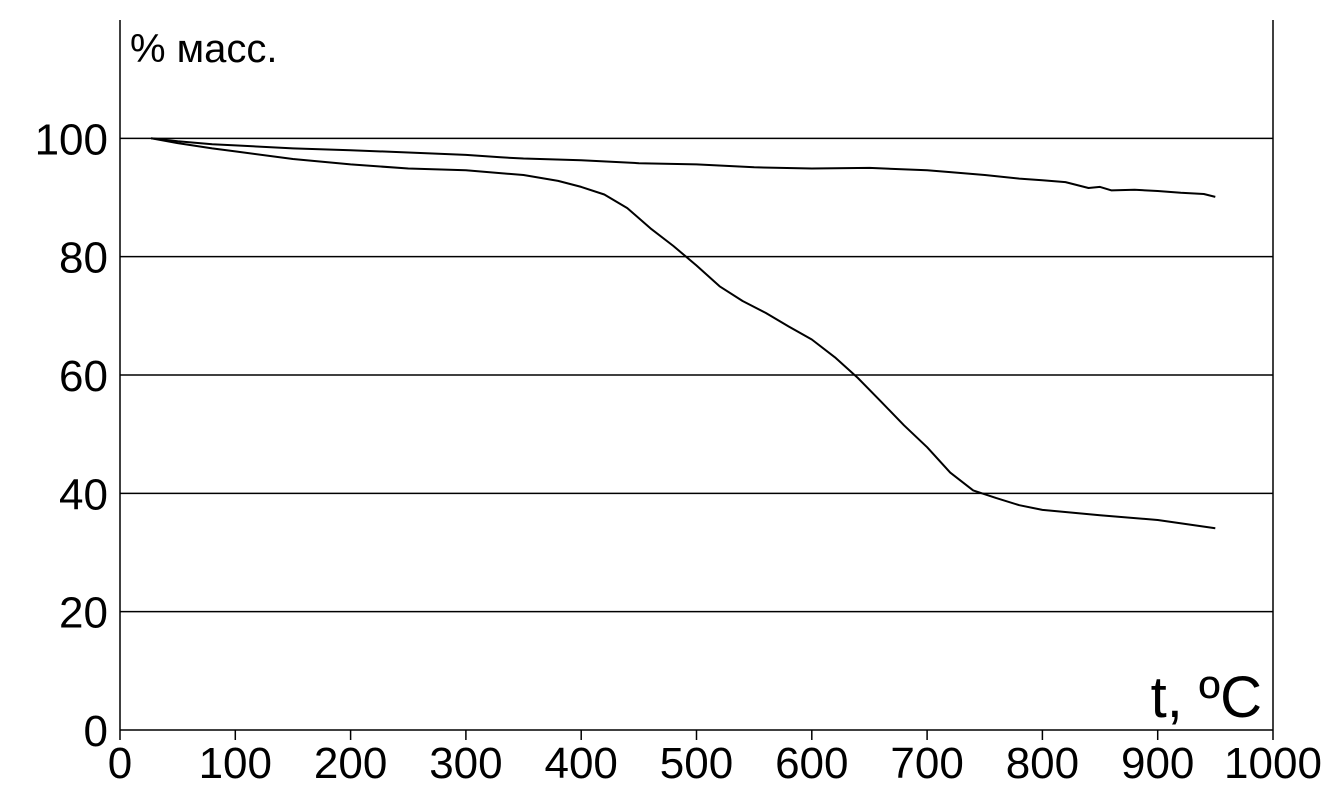 The width and height of the screenshot is (1332, 797). Describe the element at coordinates (204, 49) in the screenshot. I see `y-axis-title: % масс.` at that location.